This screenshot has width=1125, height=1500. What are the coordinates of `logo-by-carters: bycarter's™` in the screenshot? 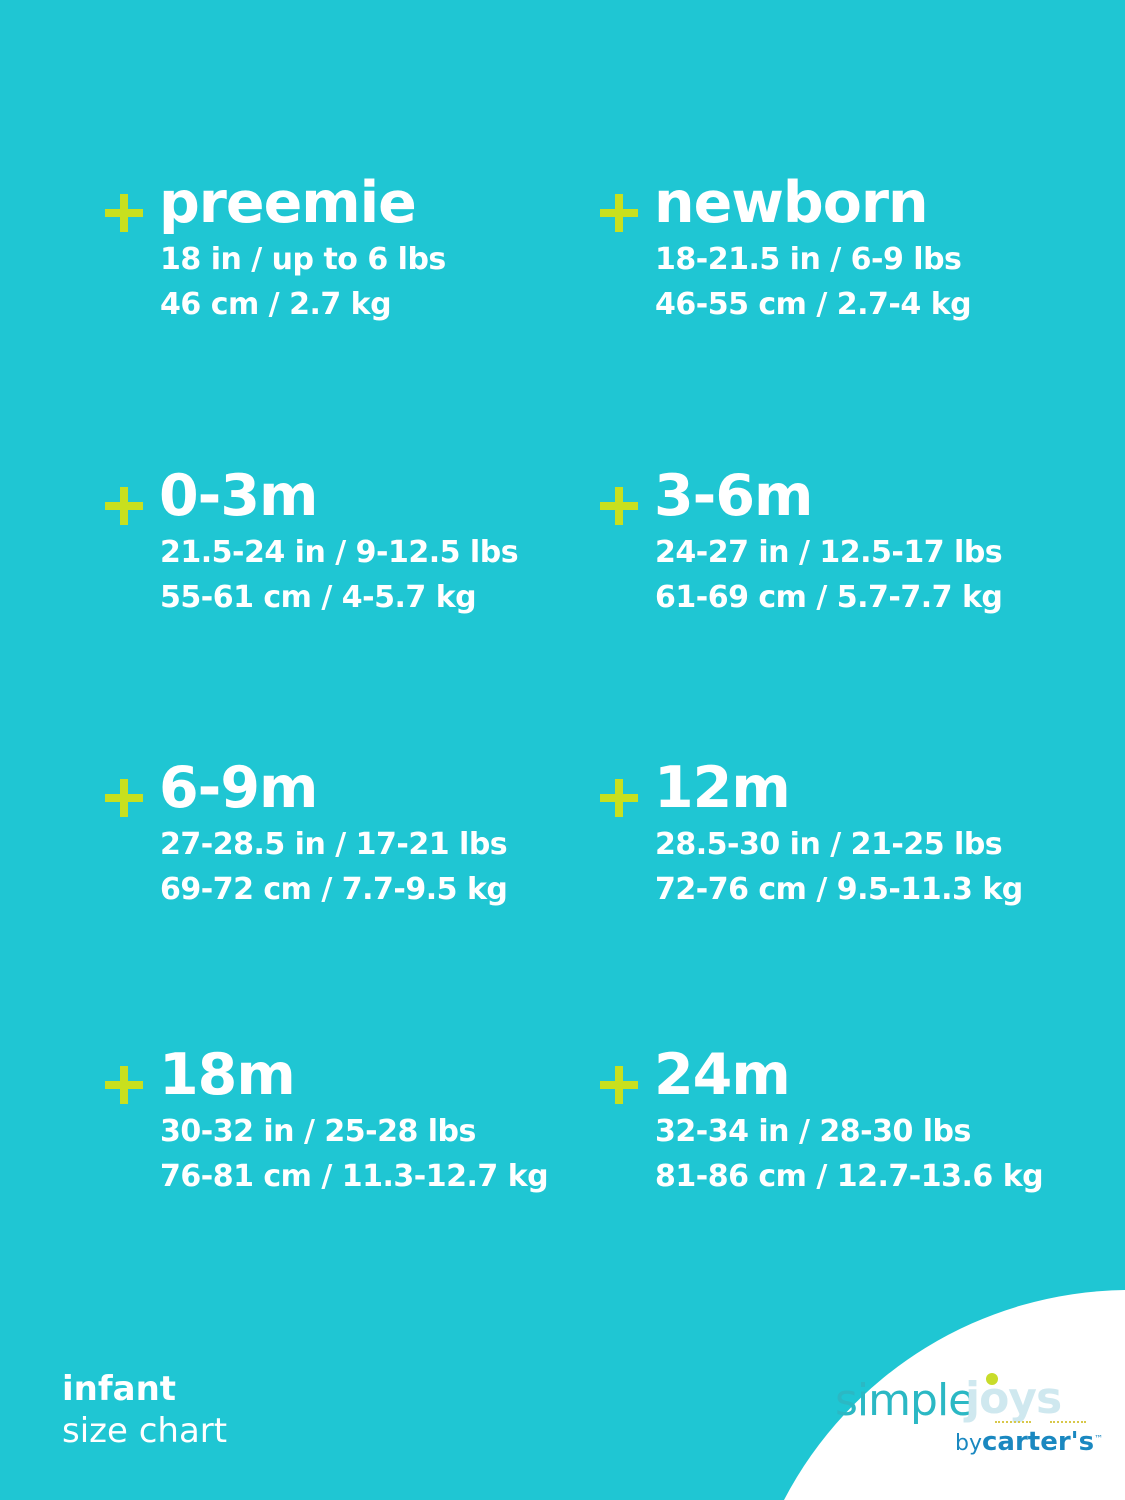 It's located at (1029, 1442).